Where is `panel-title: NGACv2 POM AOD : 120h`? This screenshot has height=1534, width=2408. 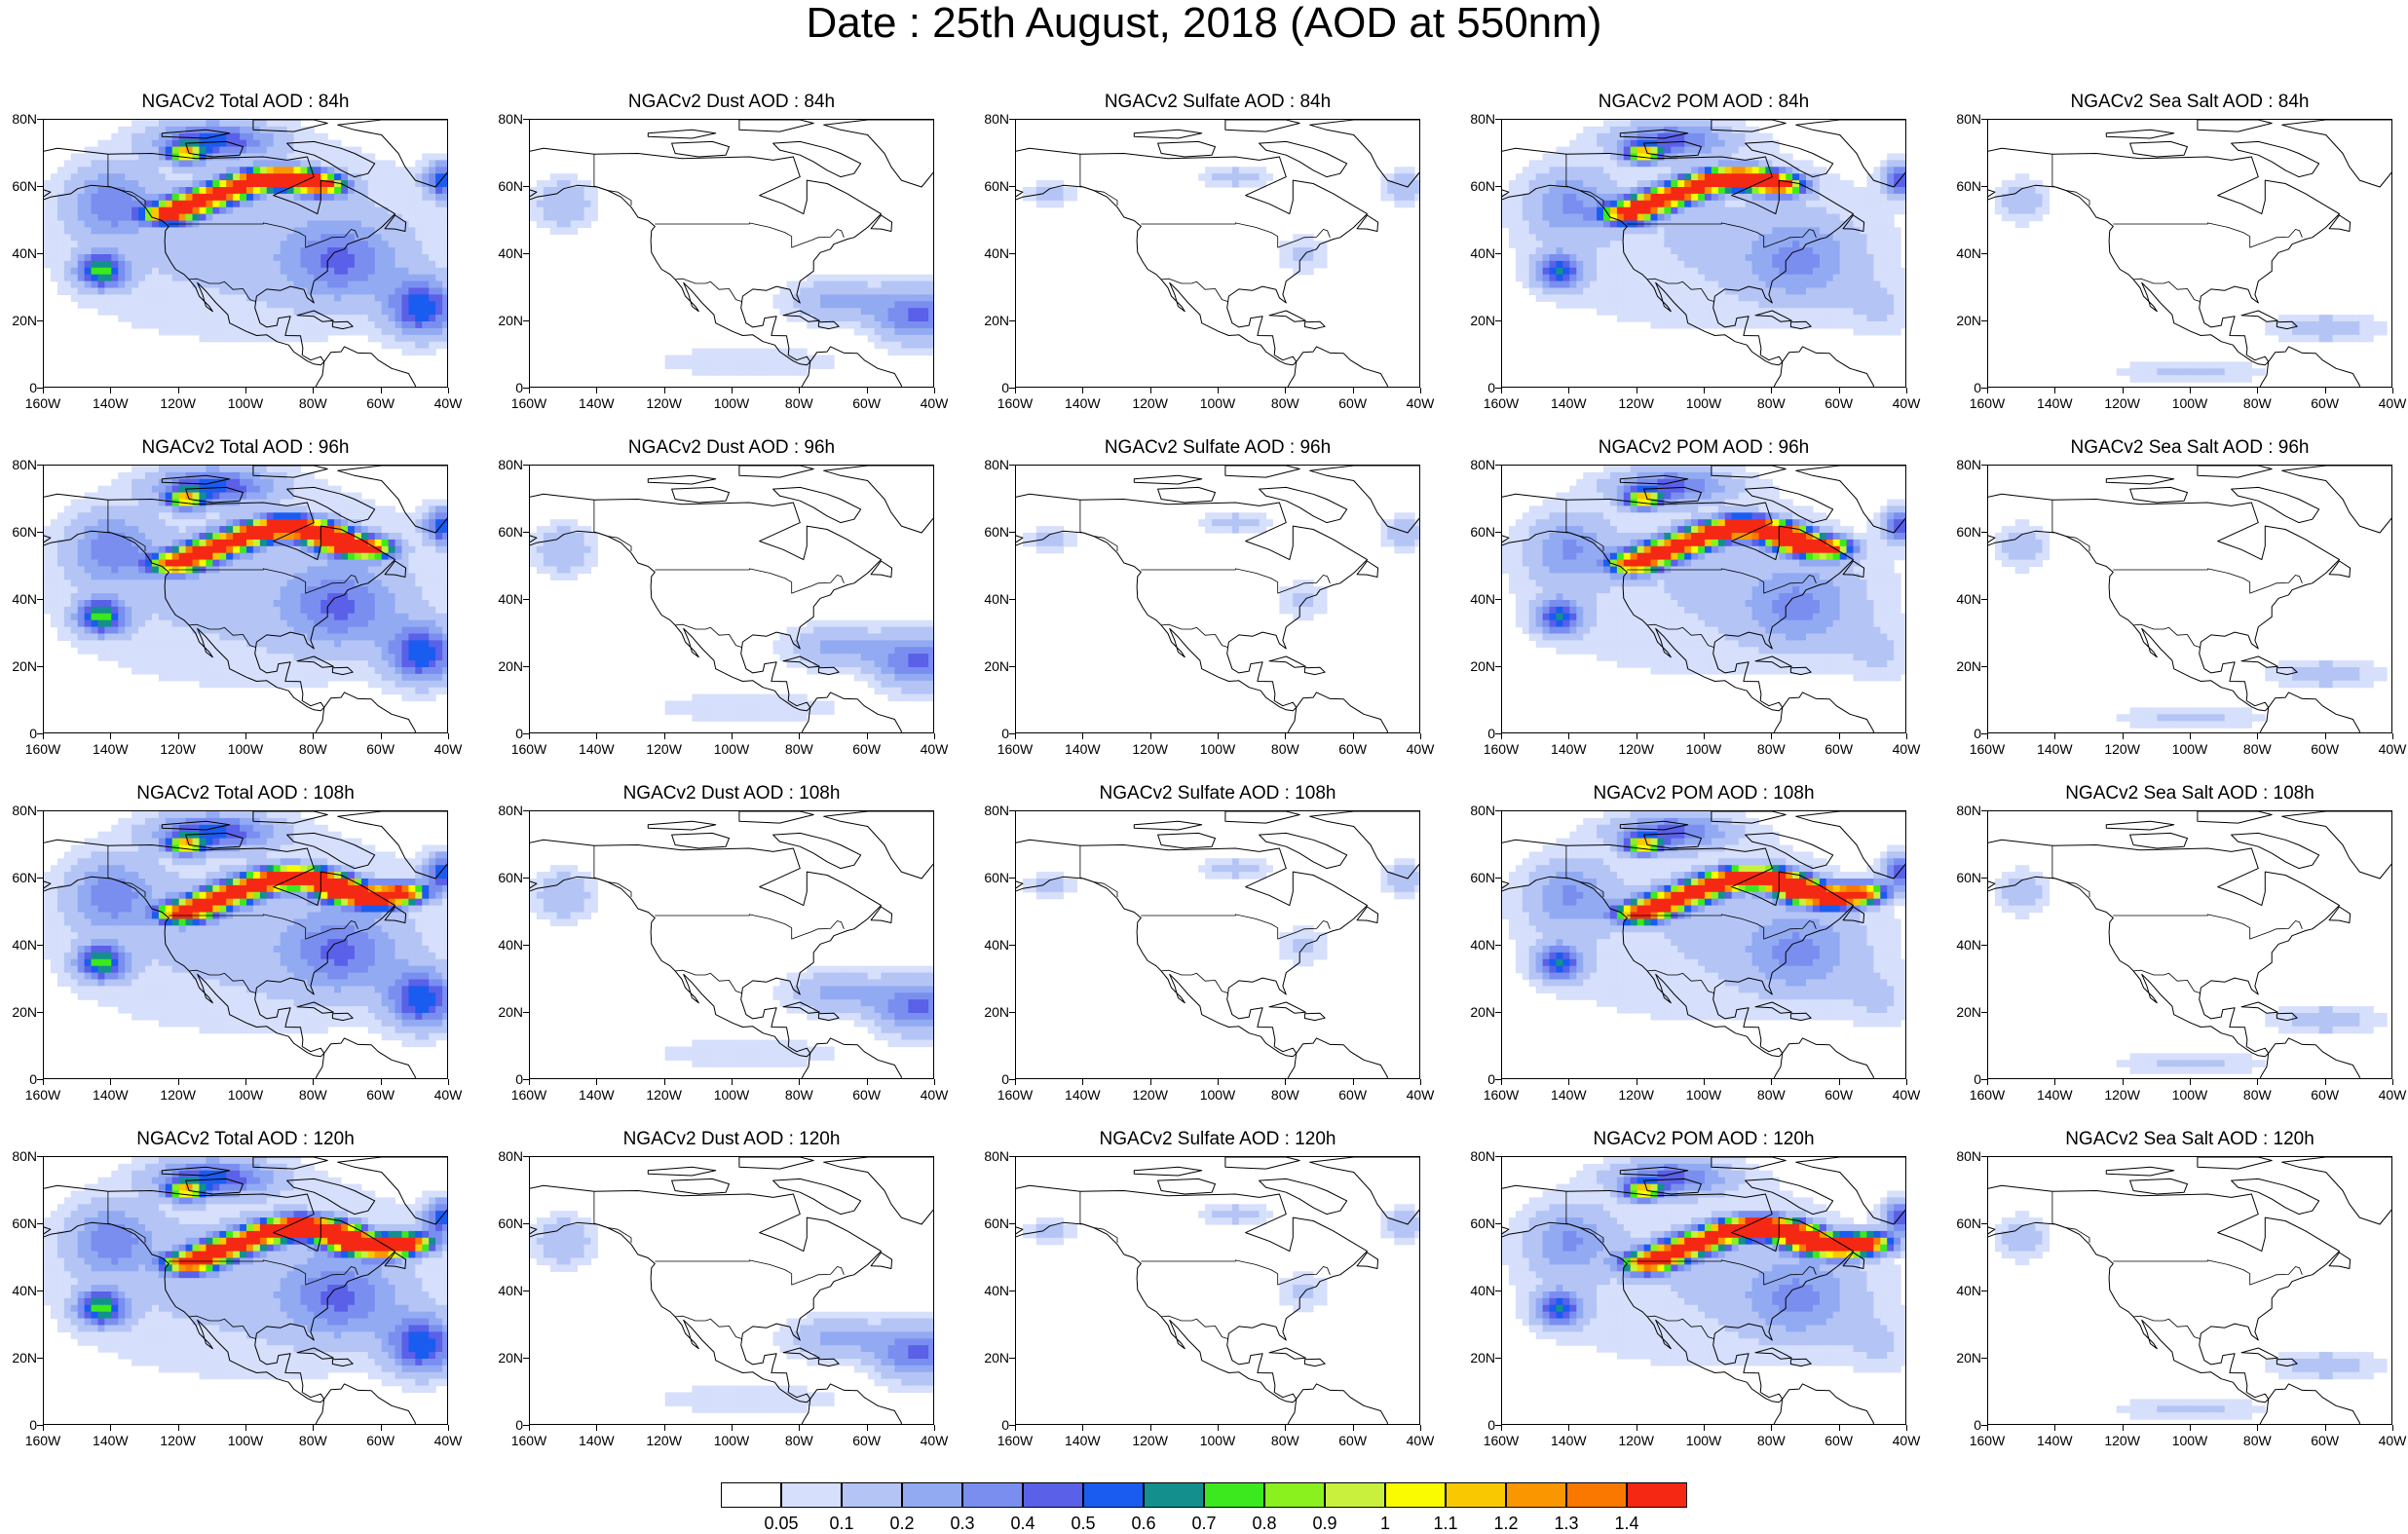 panel-title: NGACv2 POM AOD : 120h is located at coordinates (1703, 1139).